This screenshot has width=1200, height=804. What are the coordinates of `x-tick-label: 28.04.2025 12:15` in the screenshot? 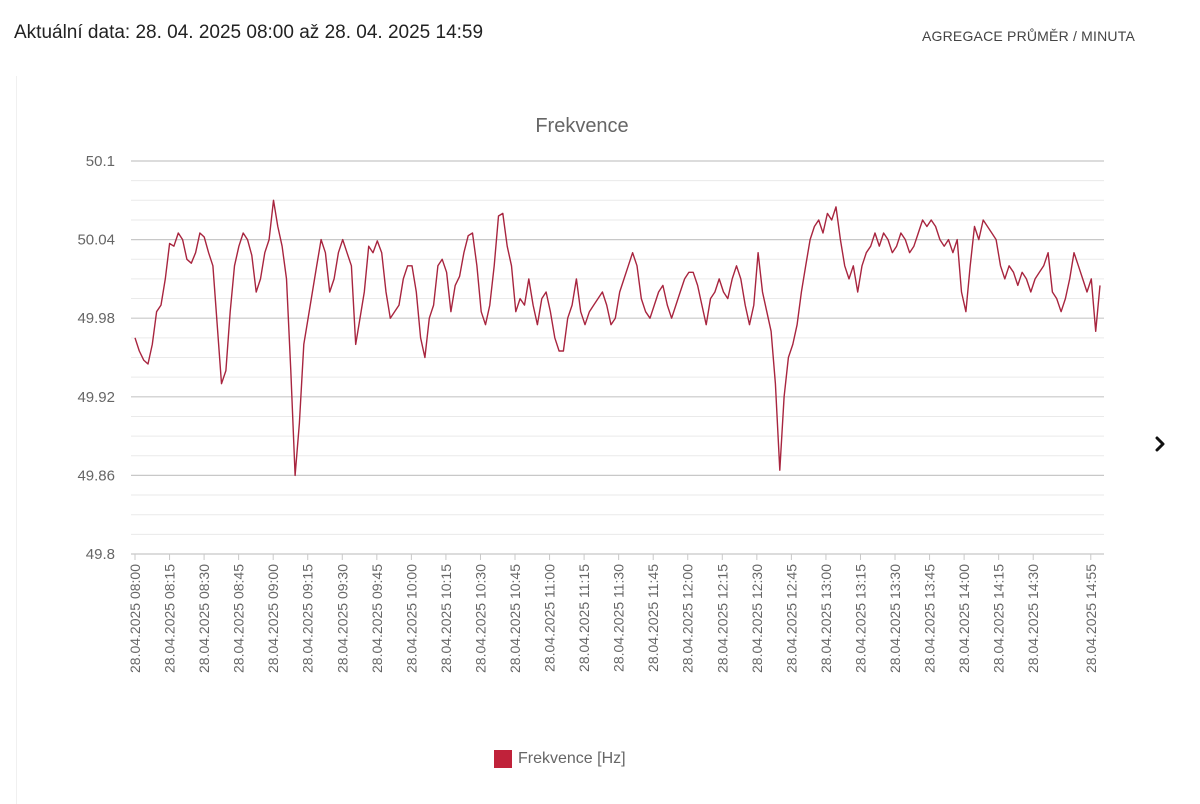 It's located at (722, 618).